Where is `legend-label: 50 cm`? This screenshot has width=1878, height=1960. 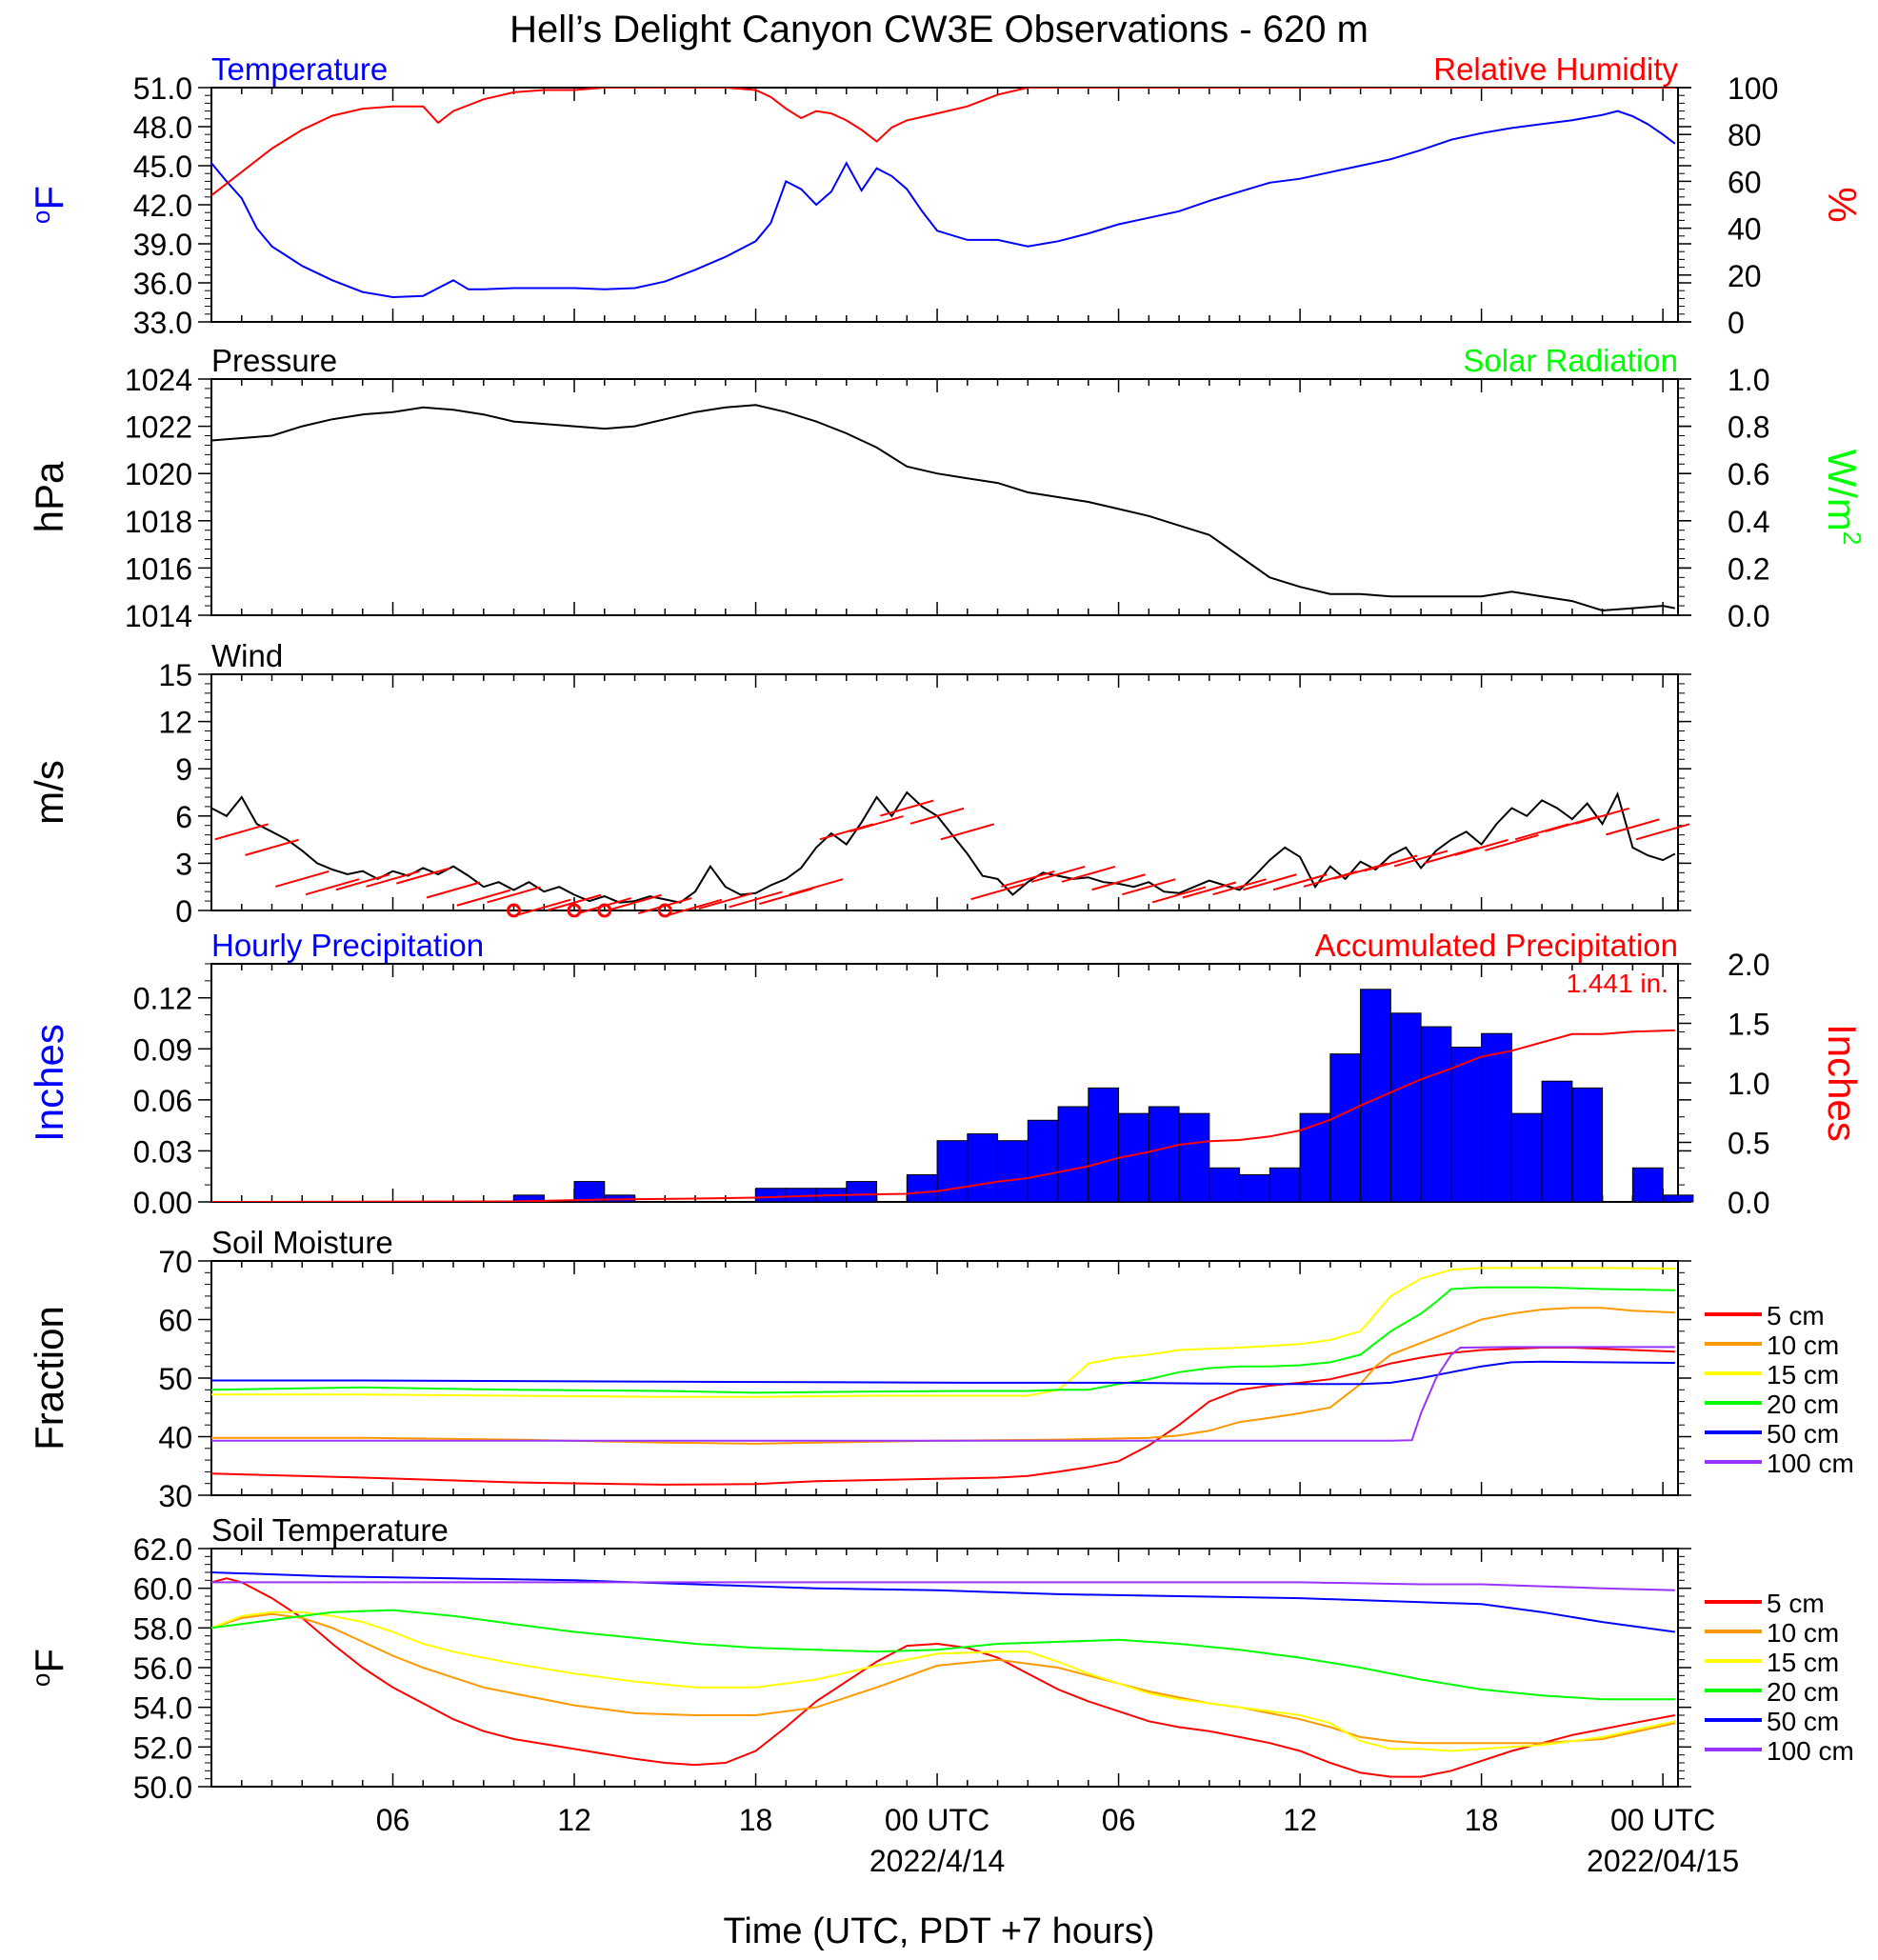
legend-label: 50 cm is located at coordinates (1803, 1721).